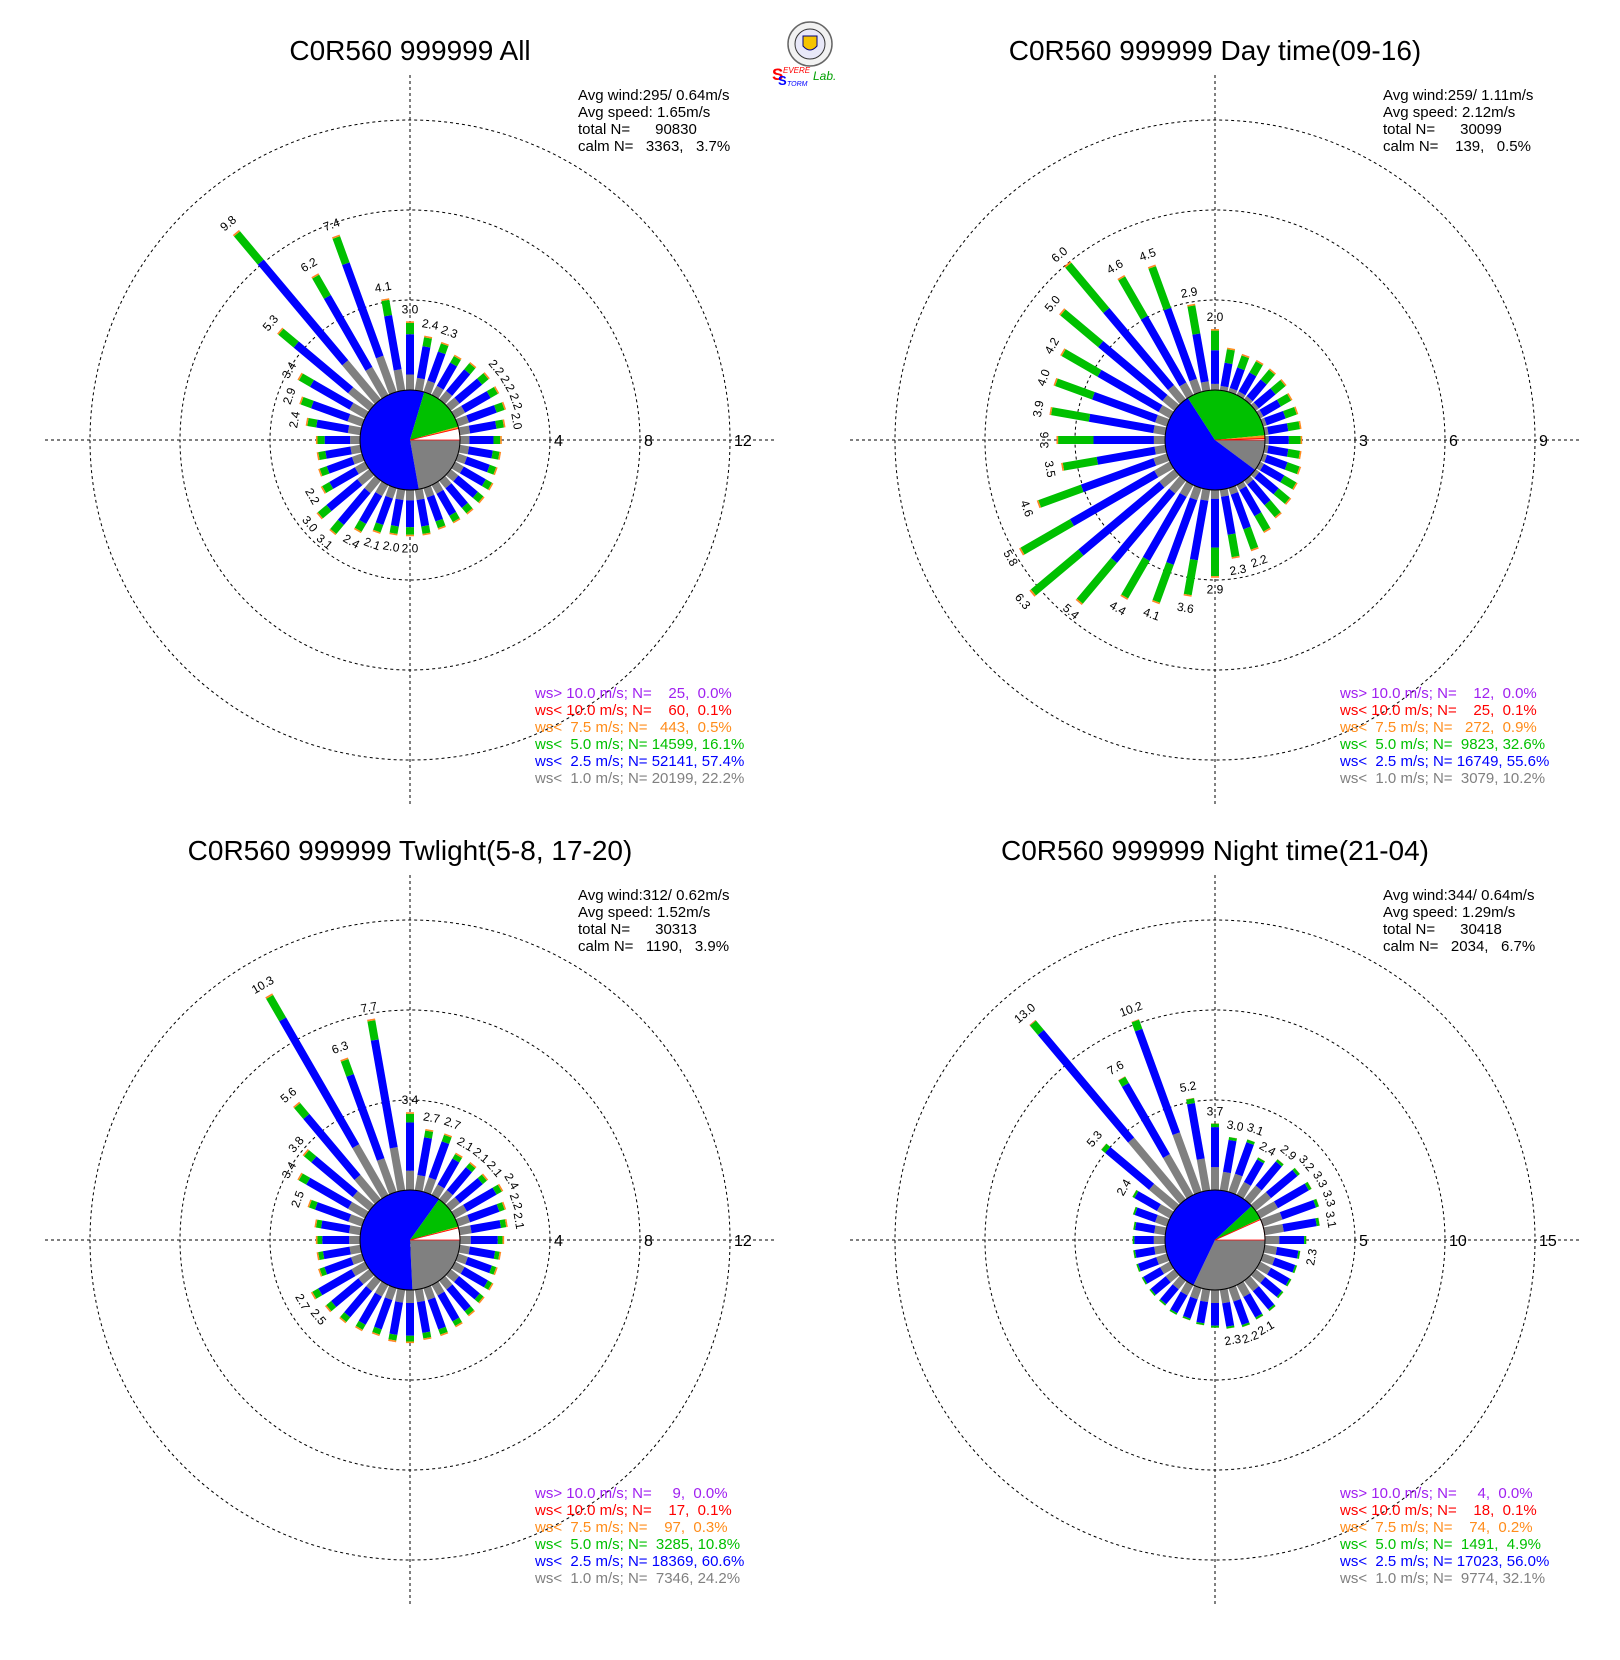 This screenshot has height=1660, width=1620. Describe the element at coordinates (1010, 558) in the screenshot. I see `bar-value-label: 5.8` at that location.